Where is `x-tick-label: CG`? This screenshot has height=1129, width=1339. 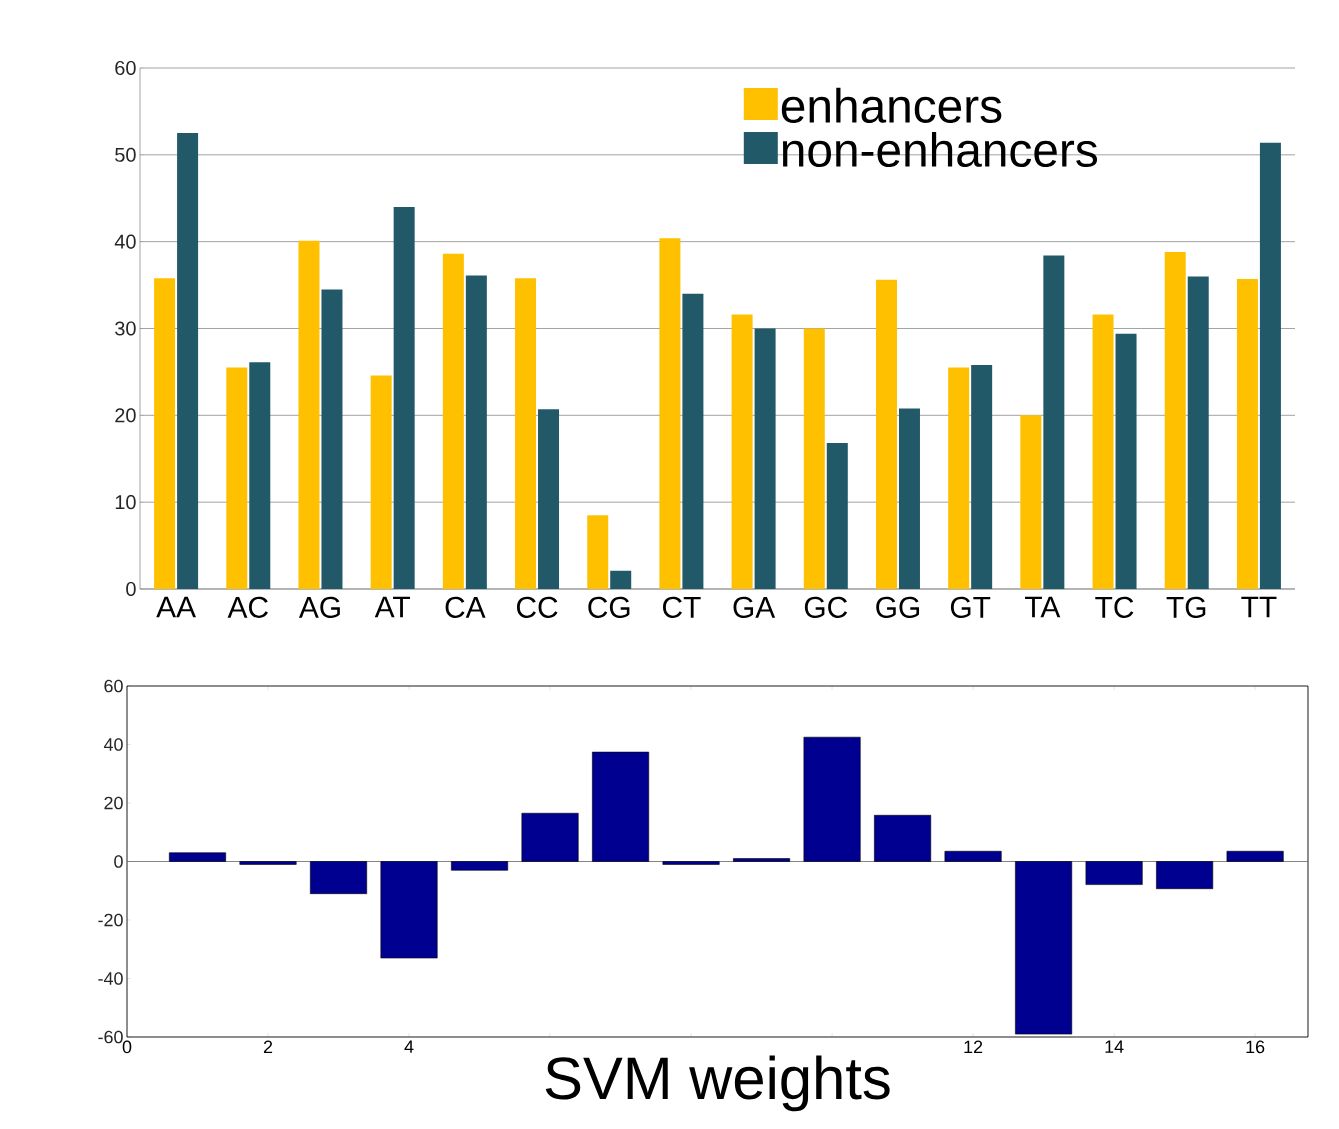
x-tick-label: CG is located at coordinates (609, 607).